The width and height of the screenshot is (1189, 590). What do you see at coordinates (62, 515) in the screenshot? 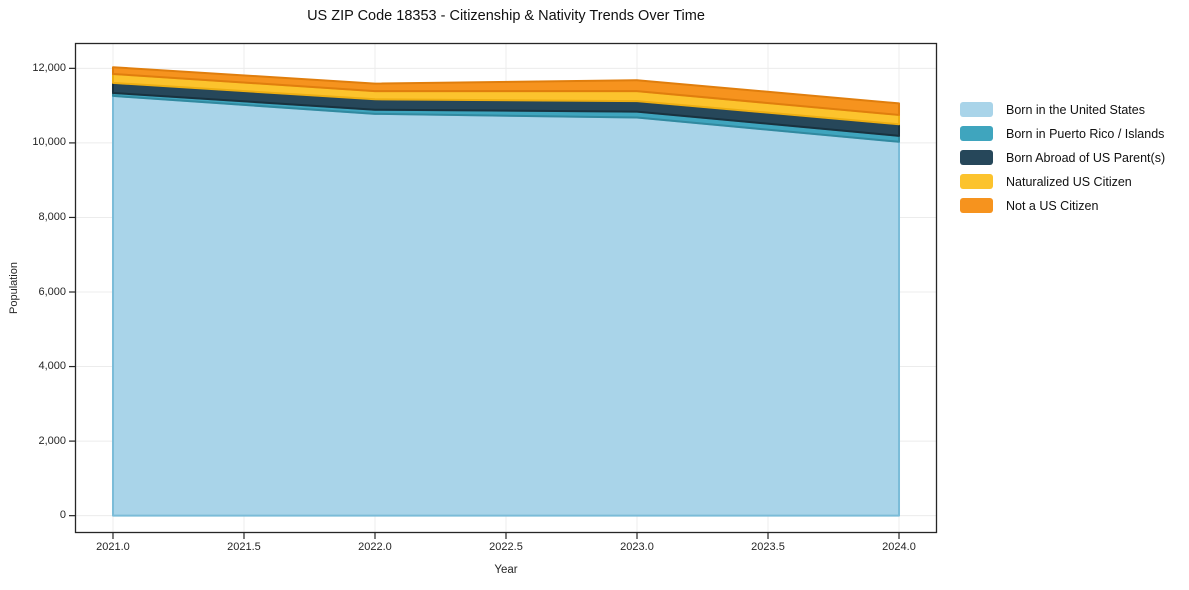
I see `y-tick-label: 0` at bounding box center [62, 515].